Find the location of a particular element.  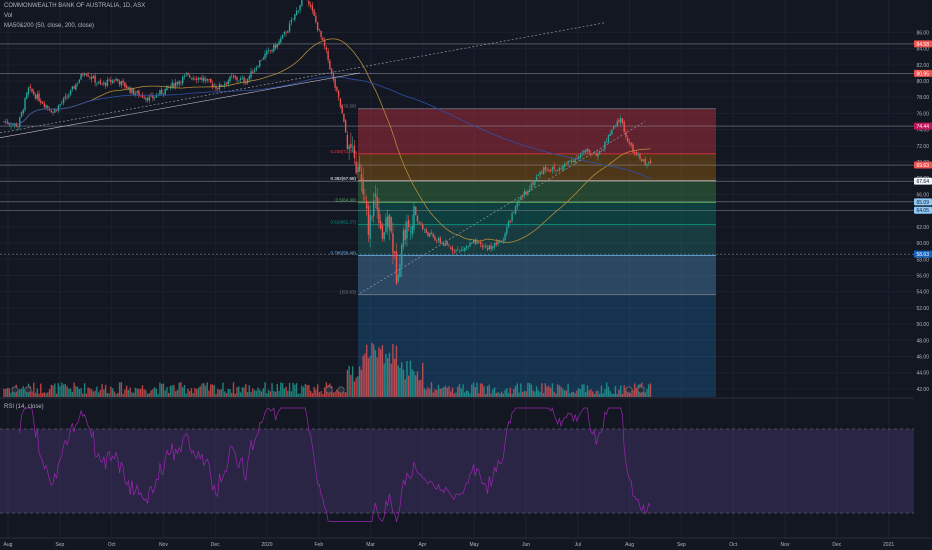

event-markers is located at coordinates (328, 390).